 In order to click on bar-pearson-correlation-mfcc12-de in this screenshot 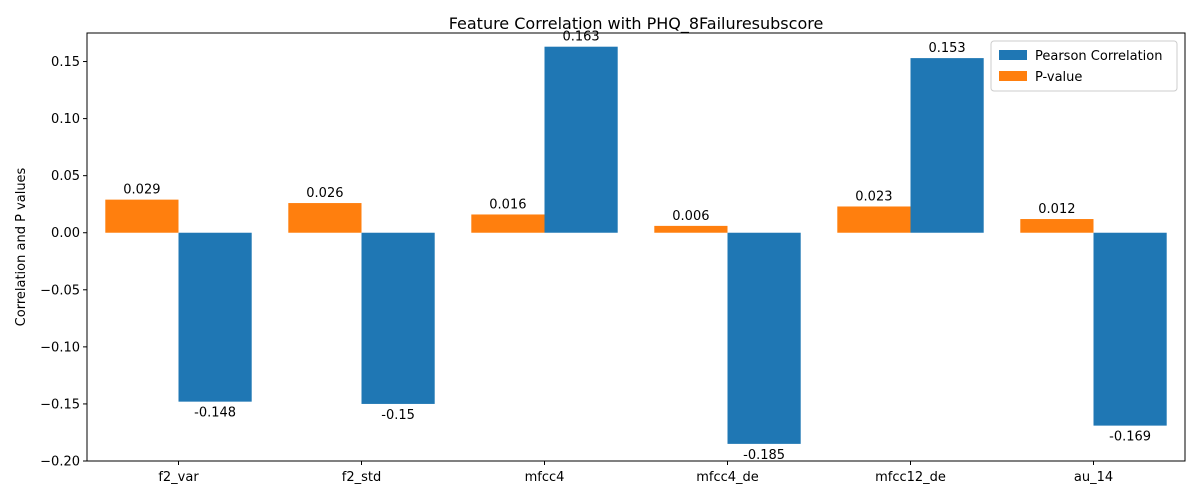, I will do `click(947, 145)`.